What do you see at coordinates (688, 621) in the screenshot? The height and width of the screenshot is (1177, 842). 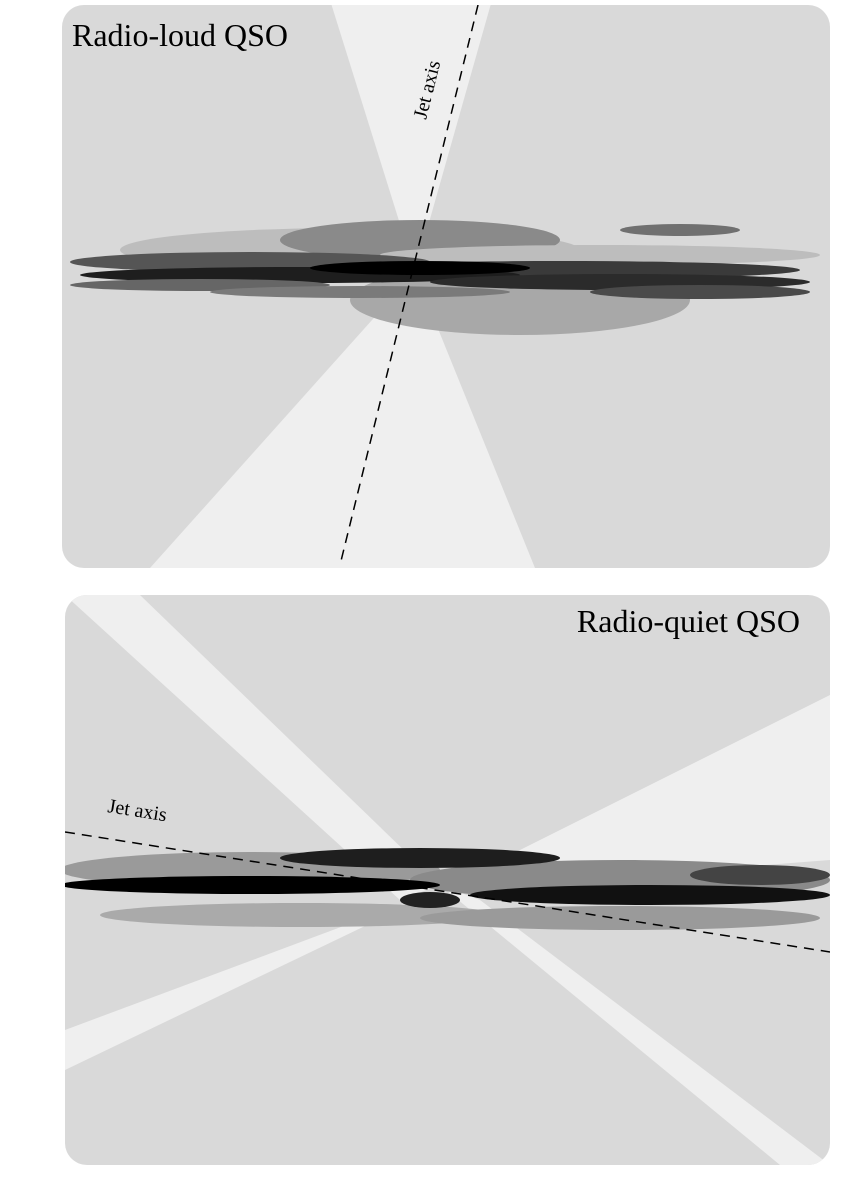 I see `panel-title: Radio-quiet QSO` at bounding box center [688, 621].